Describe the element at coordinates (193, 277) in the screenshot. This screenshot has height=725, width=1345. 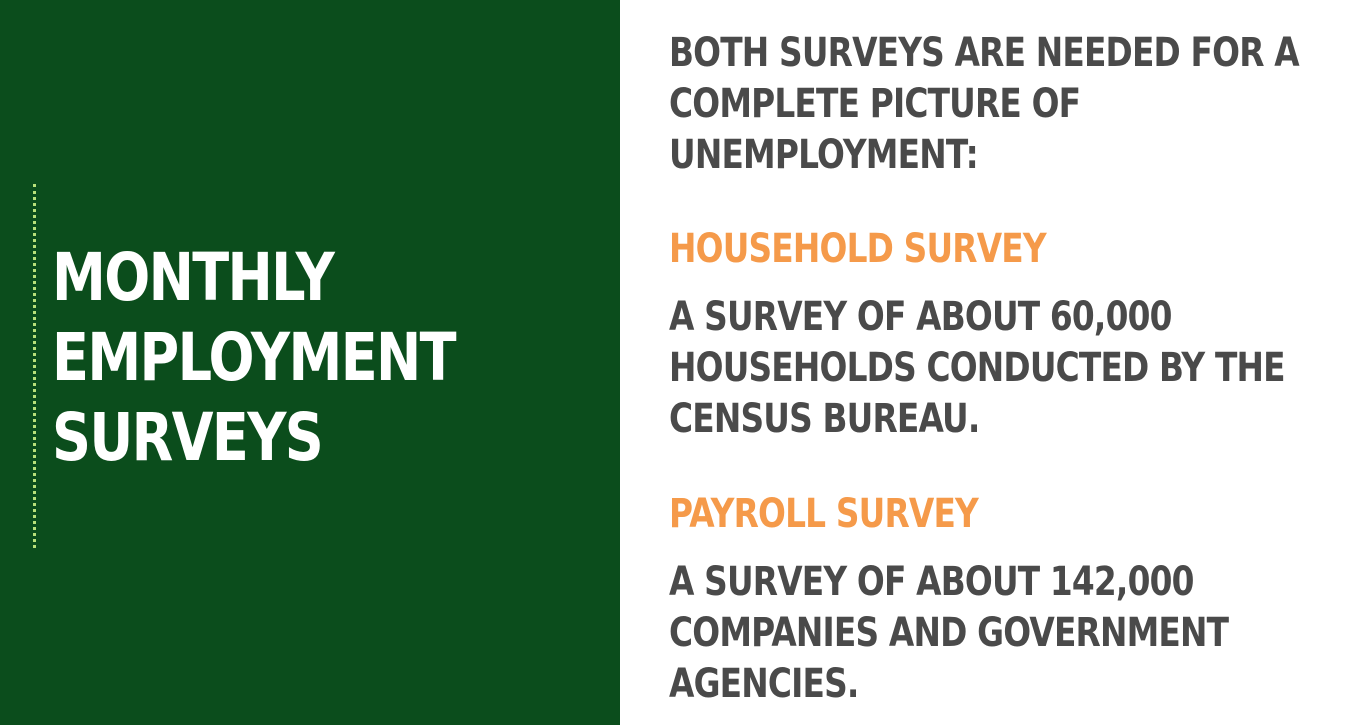
I see `title-line: MONTHLY` at that location.